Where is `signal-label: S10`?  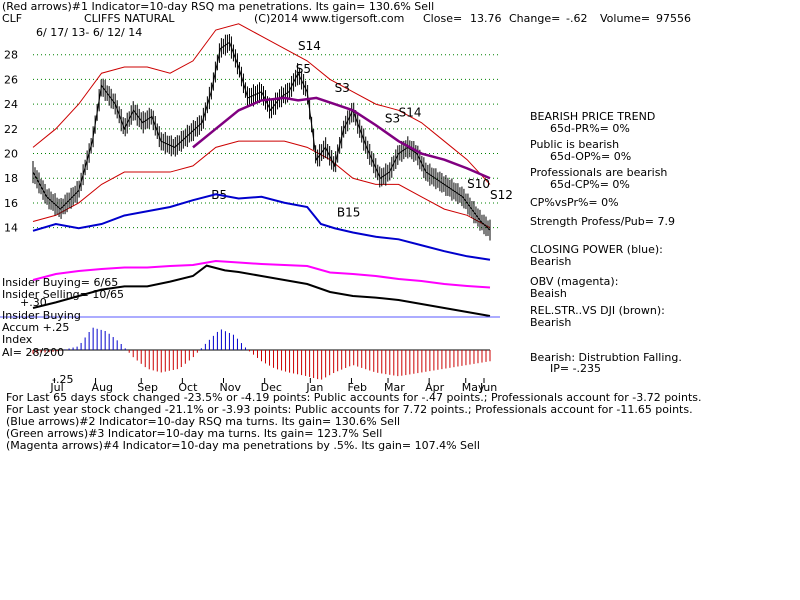
signal-label: S10 is located at coordinates (478, 184).